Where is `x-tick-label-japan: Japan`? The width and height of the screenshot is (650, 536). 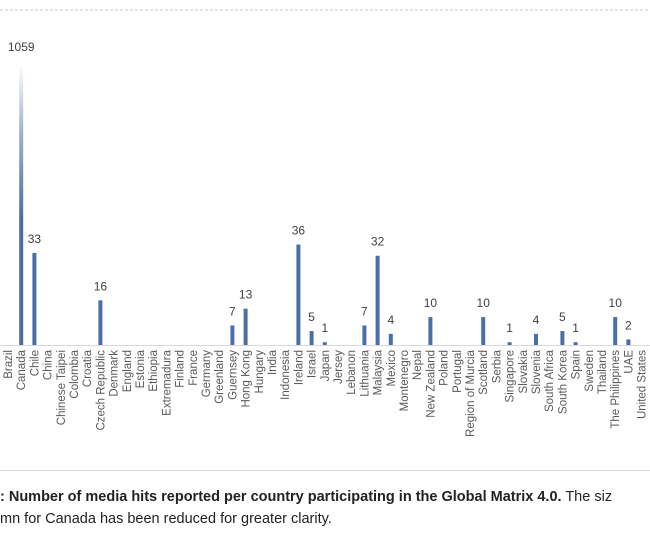 x-tick-label-japan: Japan is located at coordinates (326, 365).